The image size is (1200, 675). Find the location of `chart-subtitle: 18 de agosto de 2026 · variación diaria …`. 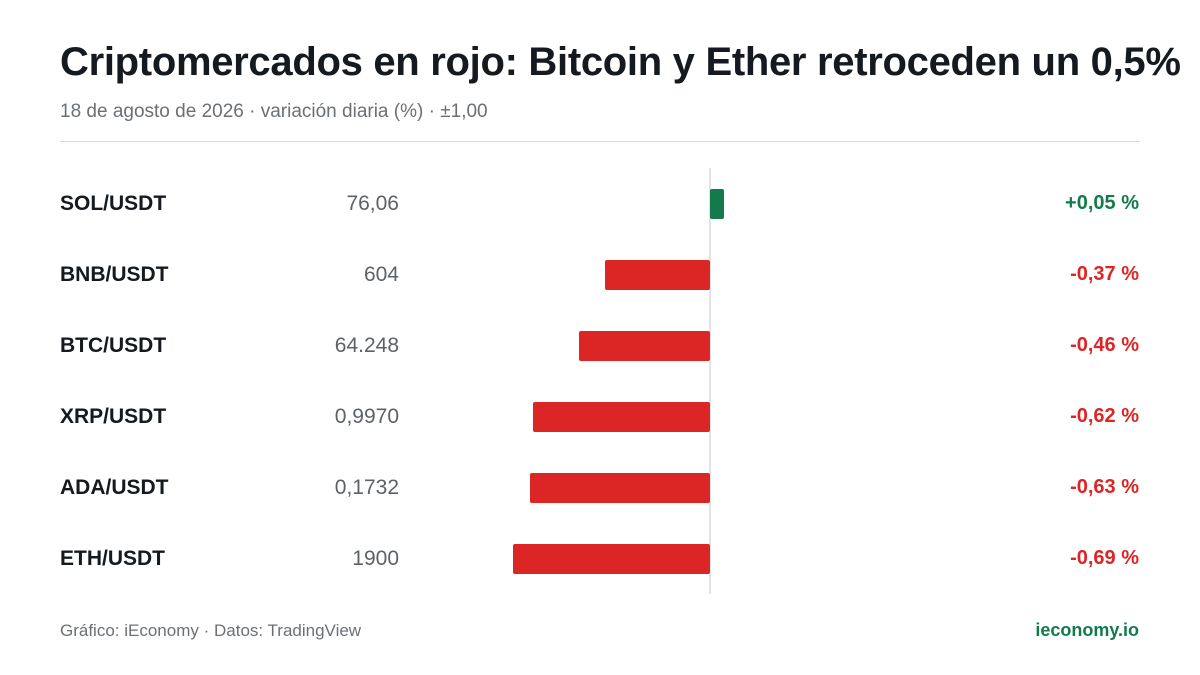

chart-subtitle: 18 de agosto de 2026 · variación diaria … is located at coordinates (274, 111).